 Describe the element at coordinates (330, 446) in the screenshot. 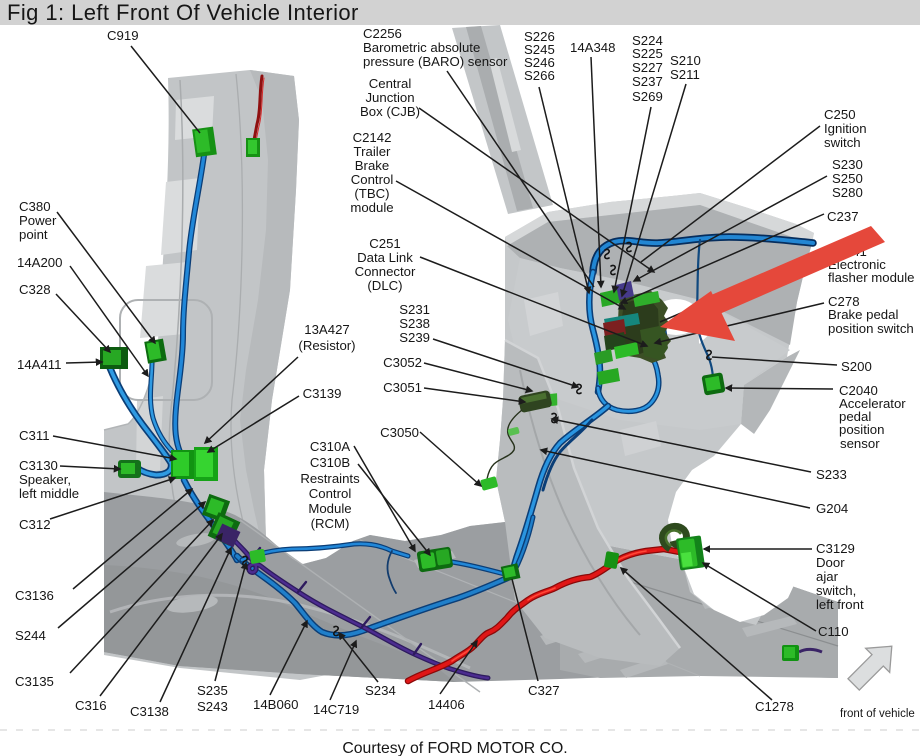

I see `svg-text: C310A` at that location.